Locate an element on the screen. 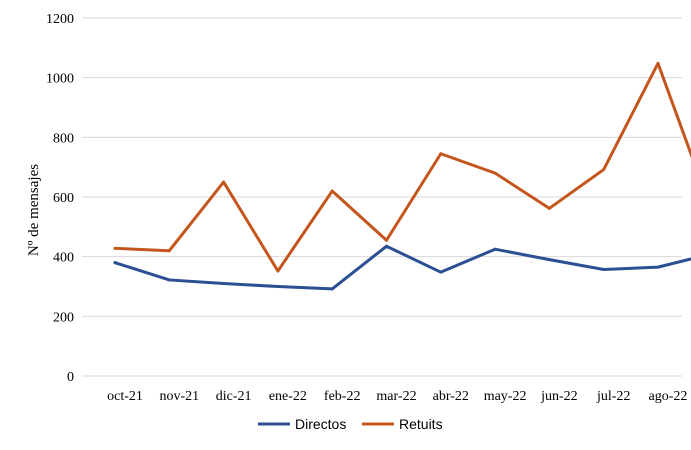  y-tick-label: 200 is located at coordinates (63, 317).